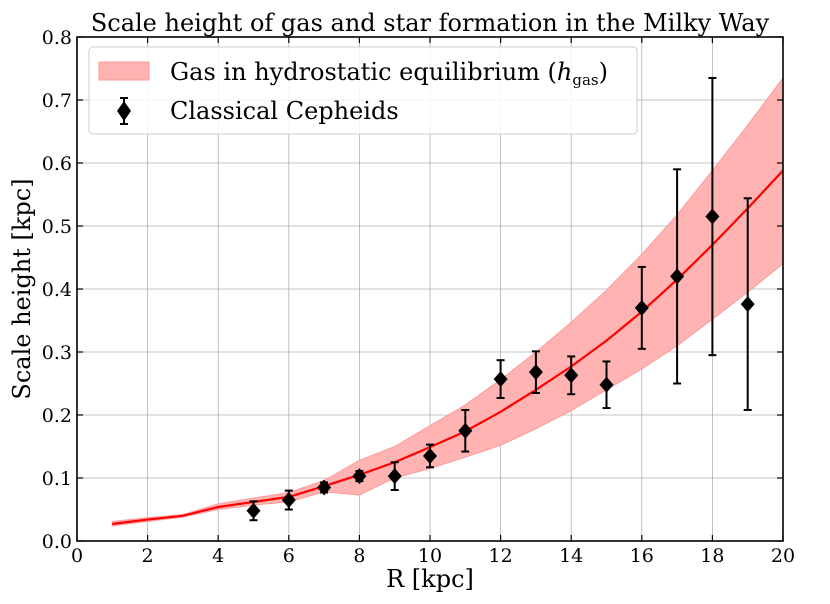 This screenshot has height=604, width=830. What do you see at coordinates (642, 556) in the screenshot?
I see `x-tick-label: 16` at bounding box center [642, 556].